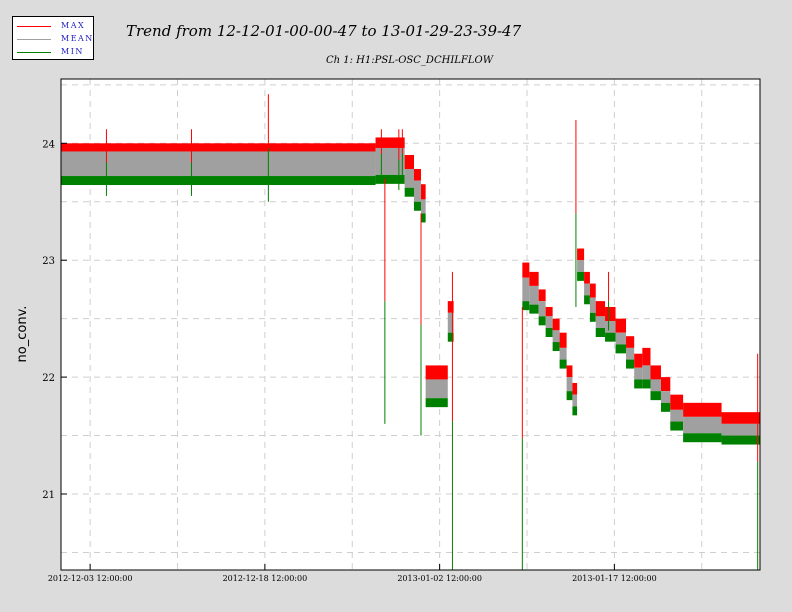  I want to click on legend-label-max: MAX, so click(73, 25).